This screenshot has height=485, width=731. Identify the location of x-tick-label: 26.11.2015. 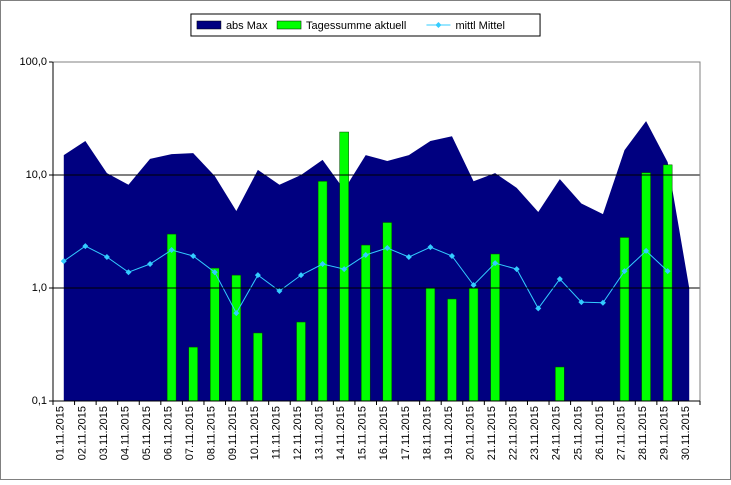
(600, 433).